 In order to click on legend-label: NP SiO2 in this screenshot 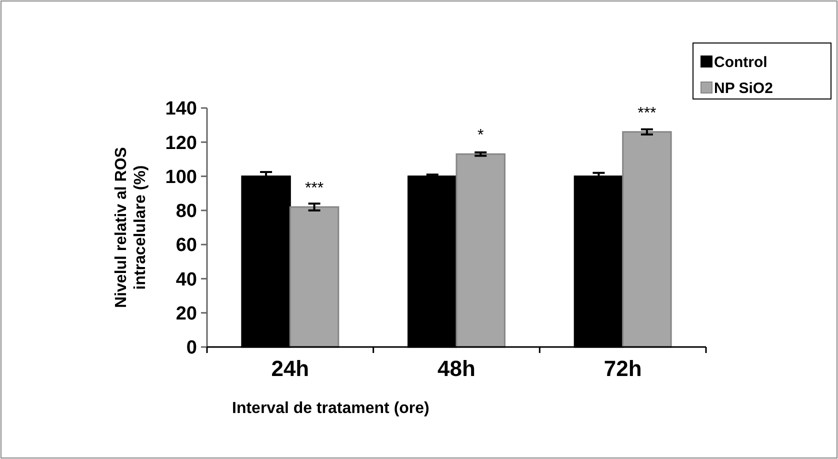, I will do `click(743, 88)`.